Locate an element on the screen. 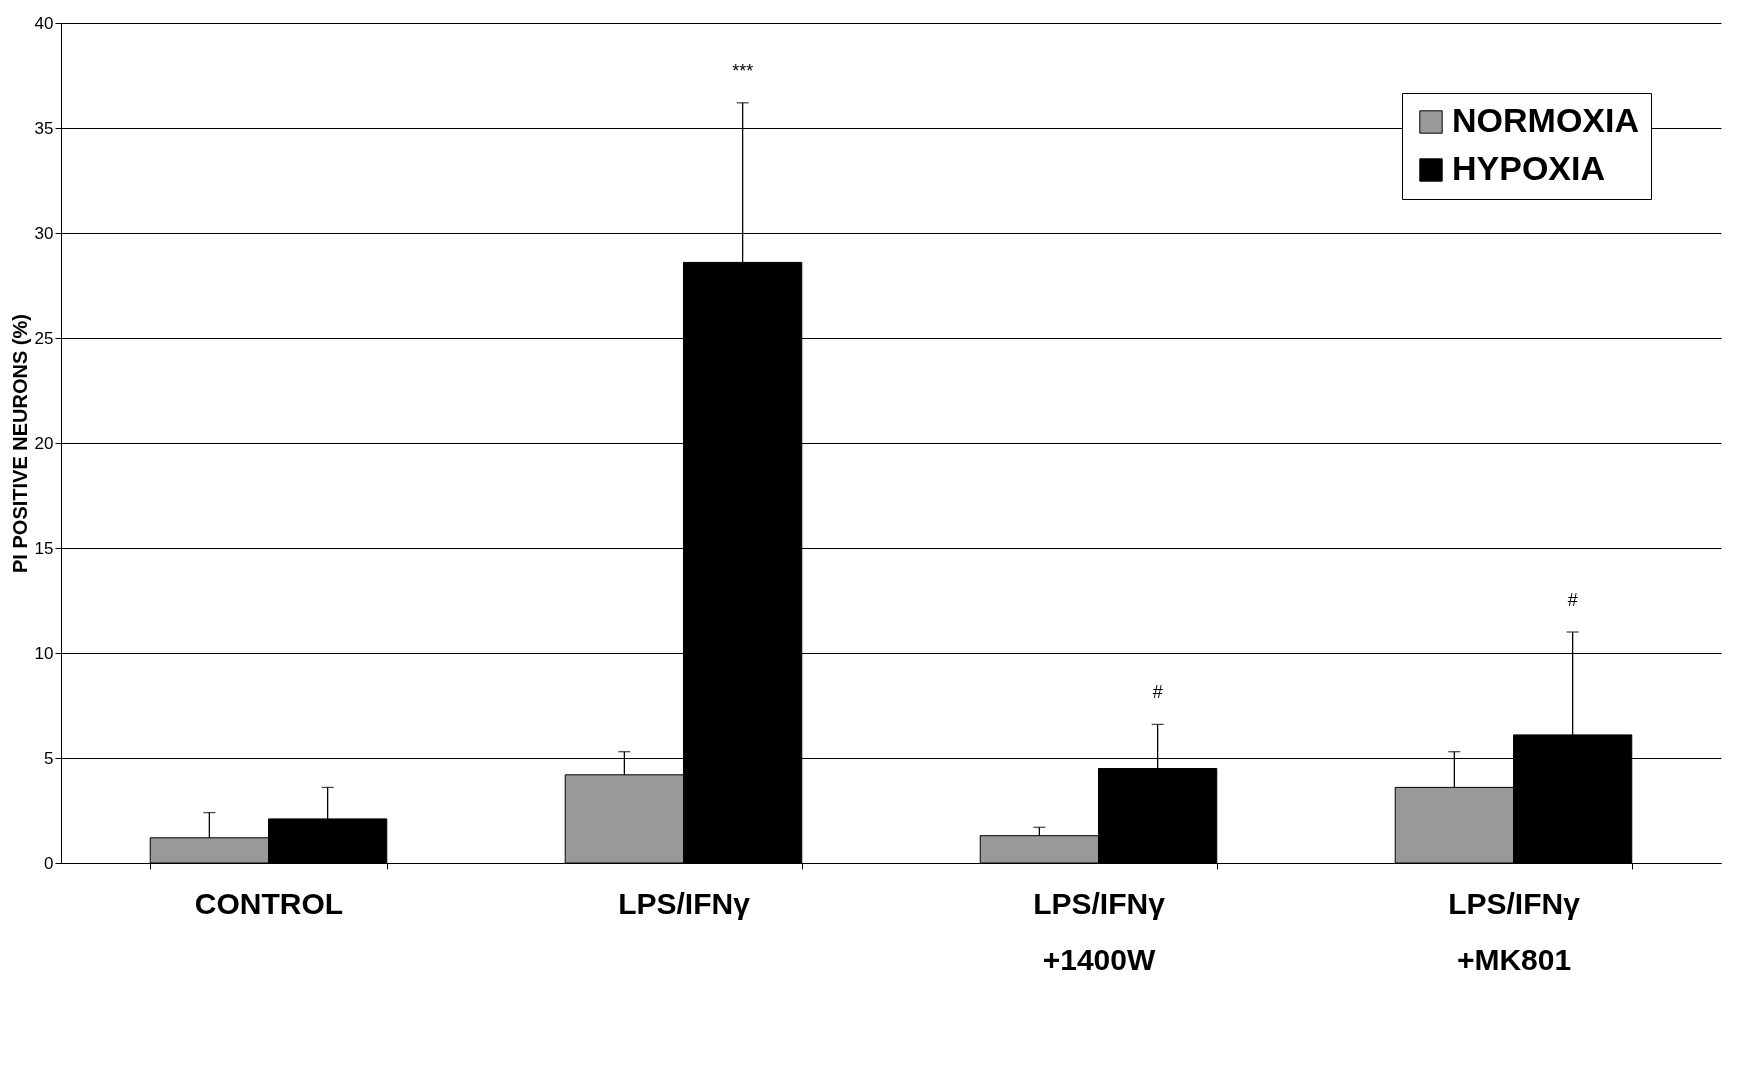 The height and width of the screenshot is (1072, 1761). y-tick-label: 15 is located at coordinates (44, 548).